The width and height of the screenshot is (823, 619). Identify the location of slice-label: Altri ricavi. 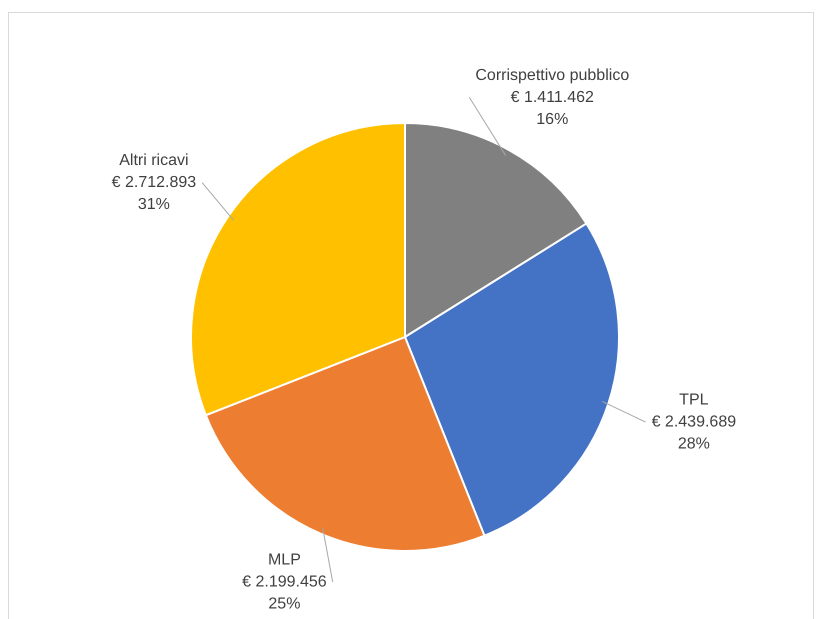
(154, 161).